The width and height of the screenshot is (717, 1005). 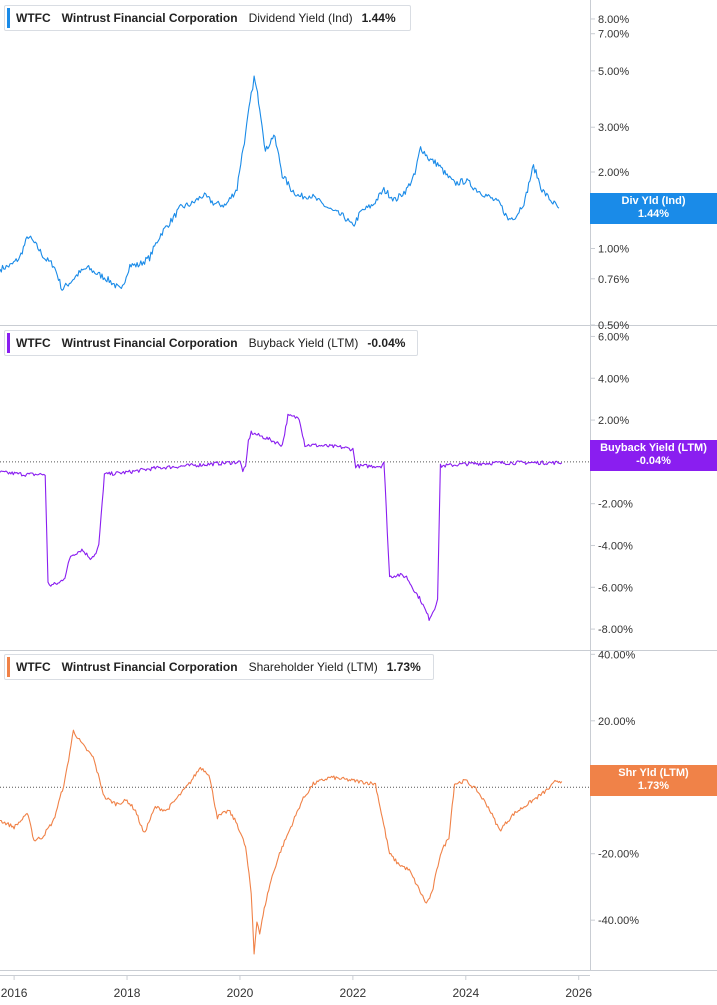 What do you see at coordinates (653, 461) in the screenshot?
I see `badge-value: -0.04%` at bounding box center [653, 461].